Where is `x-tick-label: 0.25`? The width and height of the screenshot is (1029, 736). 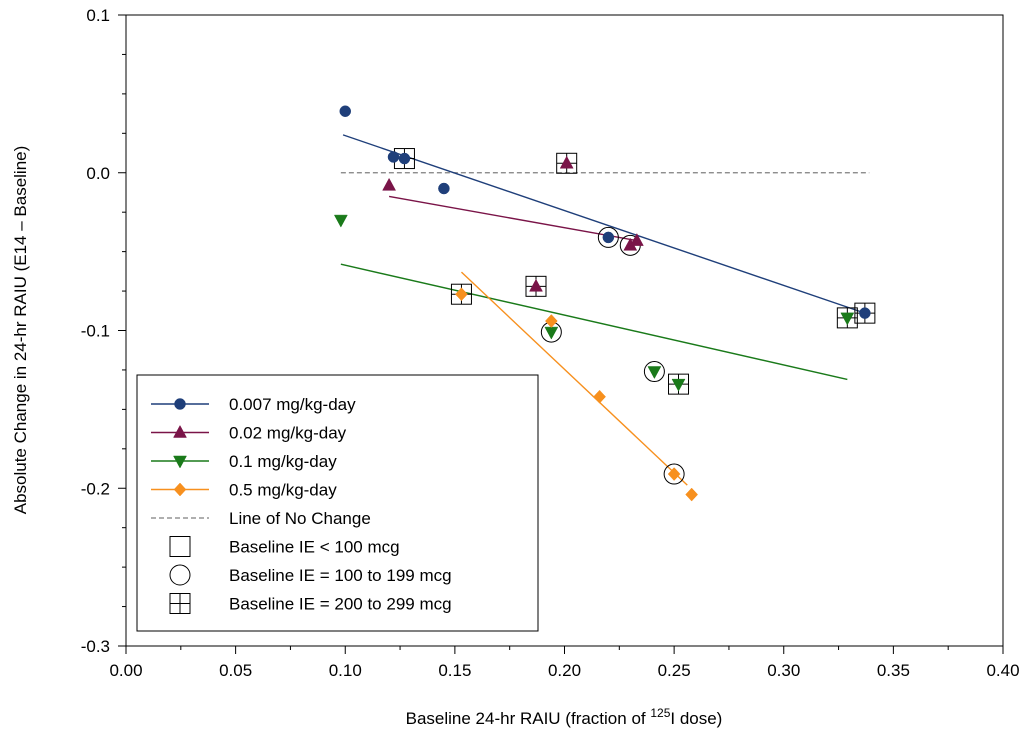 x-tick-label: 0.25 is located at coordinates (674, 670).